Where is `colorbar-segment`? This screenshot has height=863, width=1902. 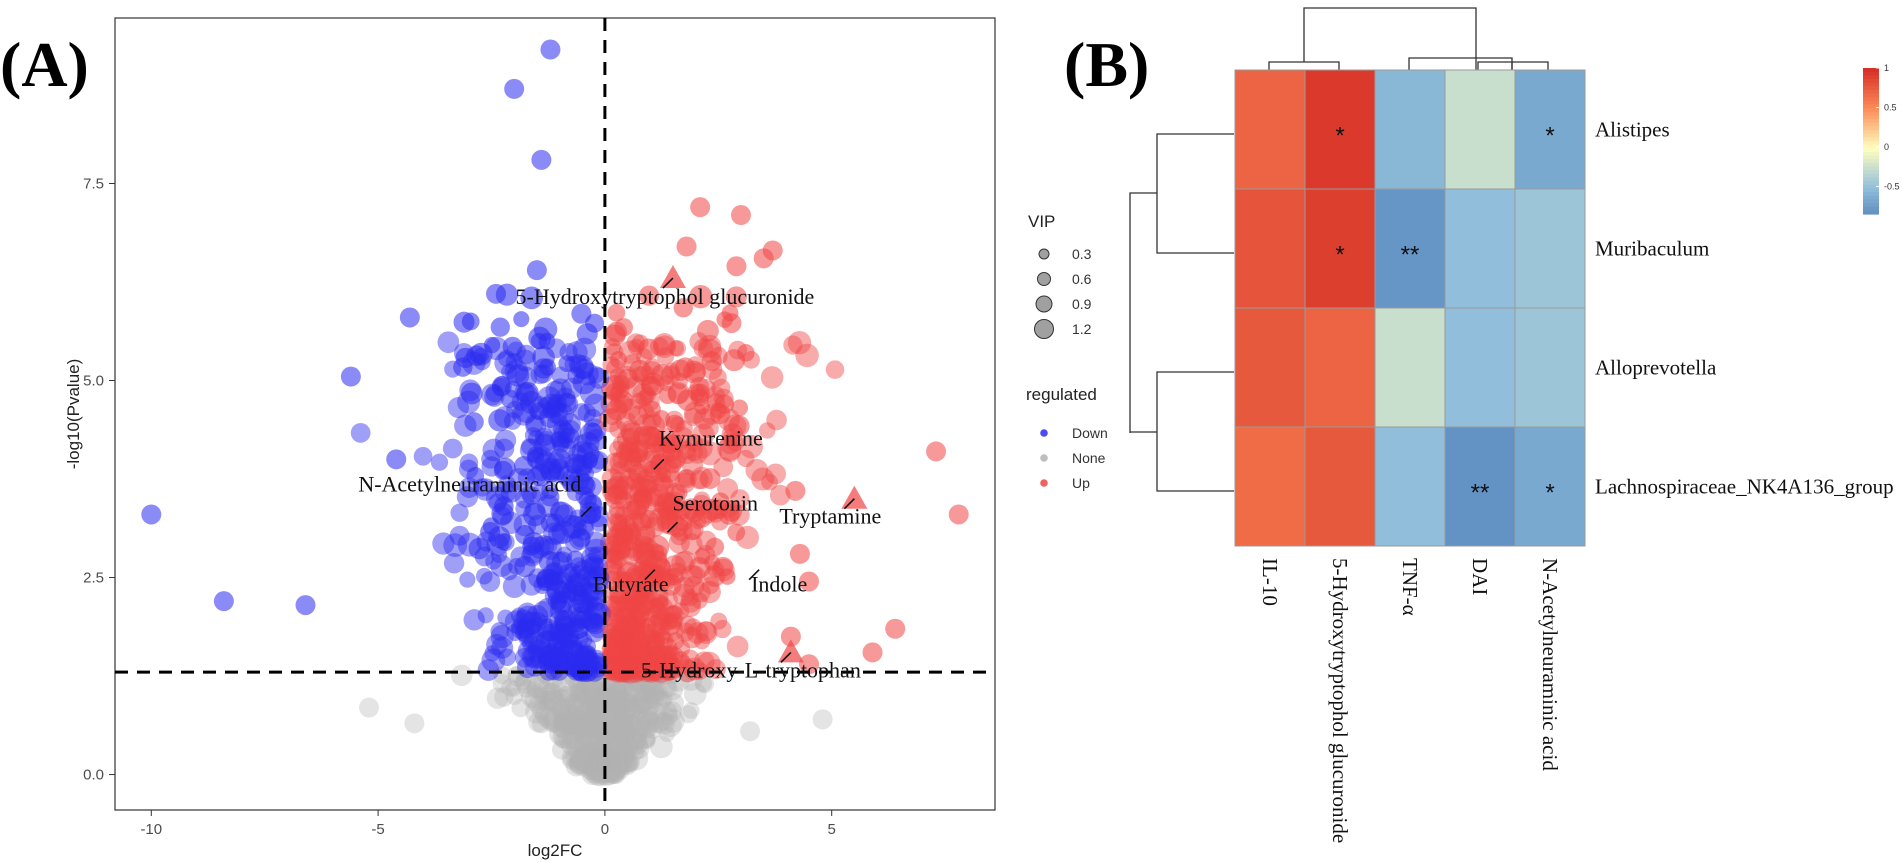 colorbar-segment is located at coordinates (1871, 73).